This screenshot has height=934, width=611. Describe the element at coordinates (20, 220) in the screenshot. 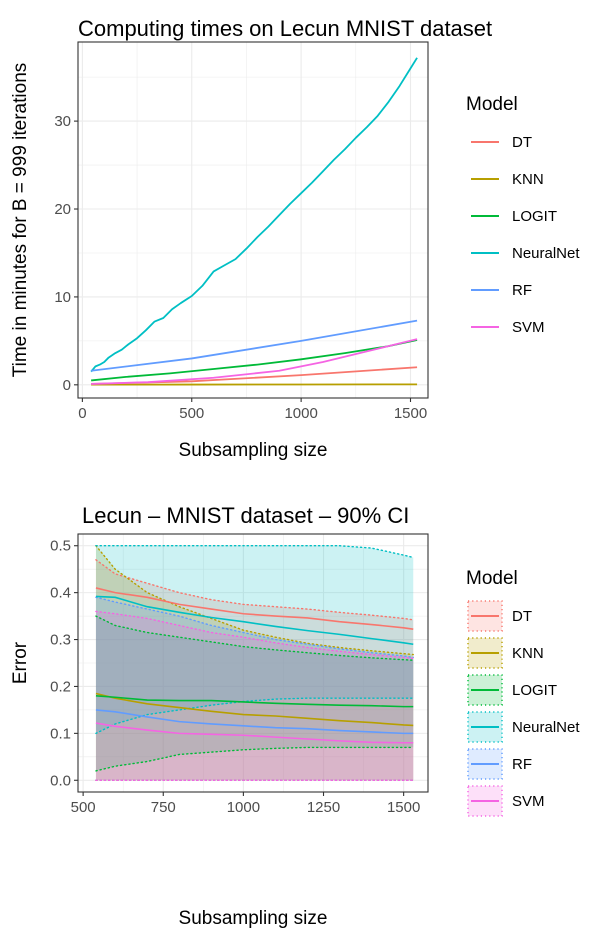

I see `y-axis-label: Time in minutes for B = 999 iterations` at that location.